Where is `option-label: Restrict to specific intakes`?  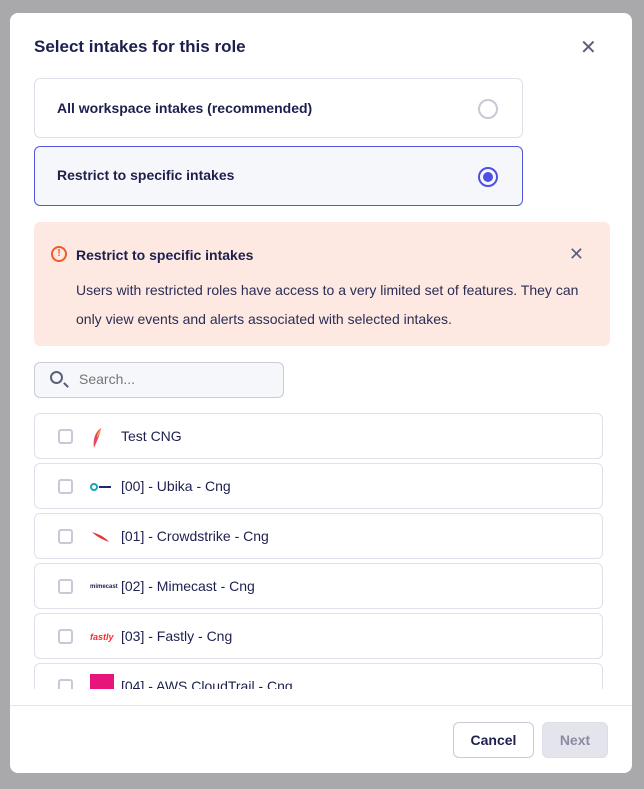 option-label: Restrict to specific intakes is located at coordinates (146, 175).